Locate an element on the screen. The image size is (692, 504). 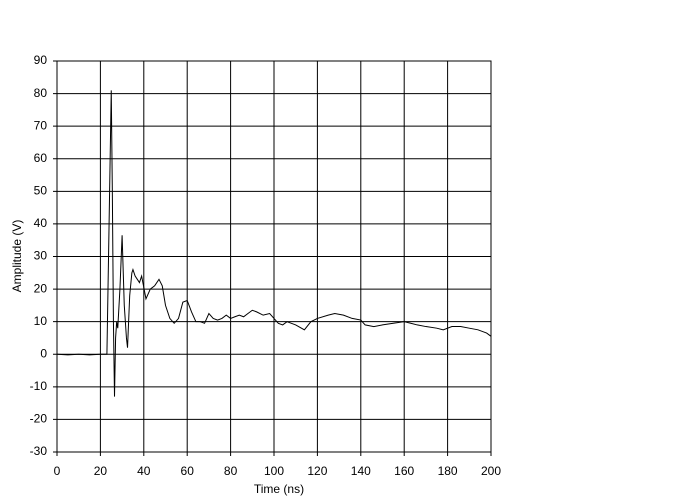
y-tick-label: 50 is located at coordinates (41, 191).